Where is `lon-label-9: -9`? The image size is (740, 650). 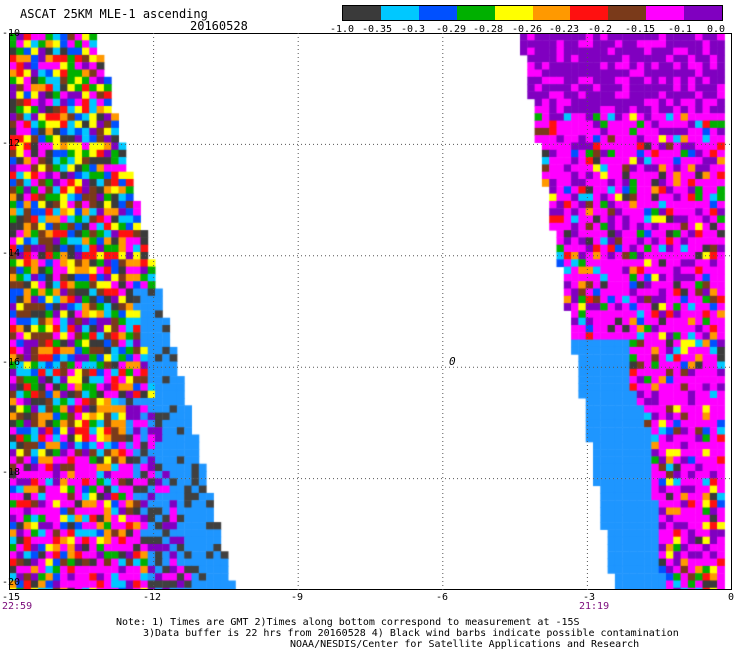
lon-label-9: -9 is located at coordinates (297, 597).